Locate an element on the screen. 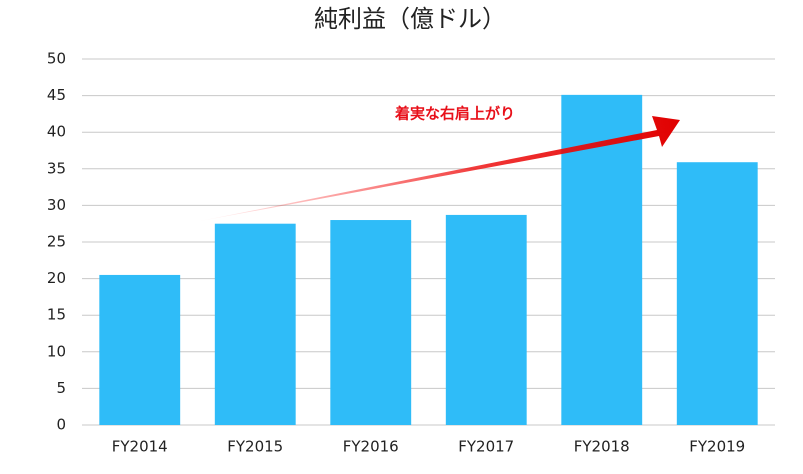  y-tick-label: 0 is located at coordinates (61, 425).